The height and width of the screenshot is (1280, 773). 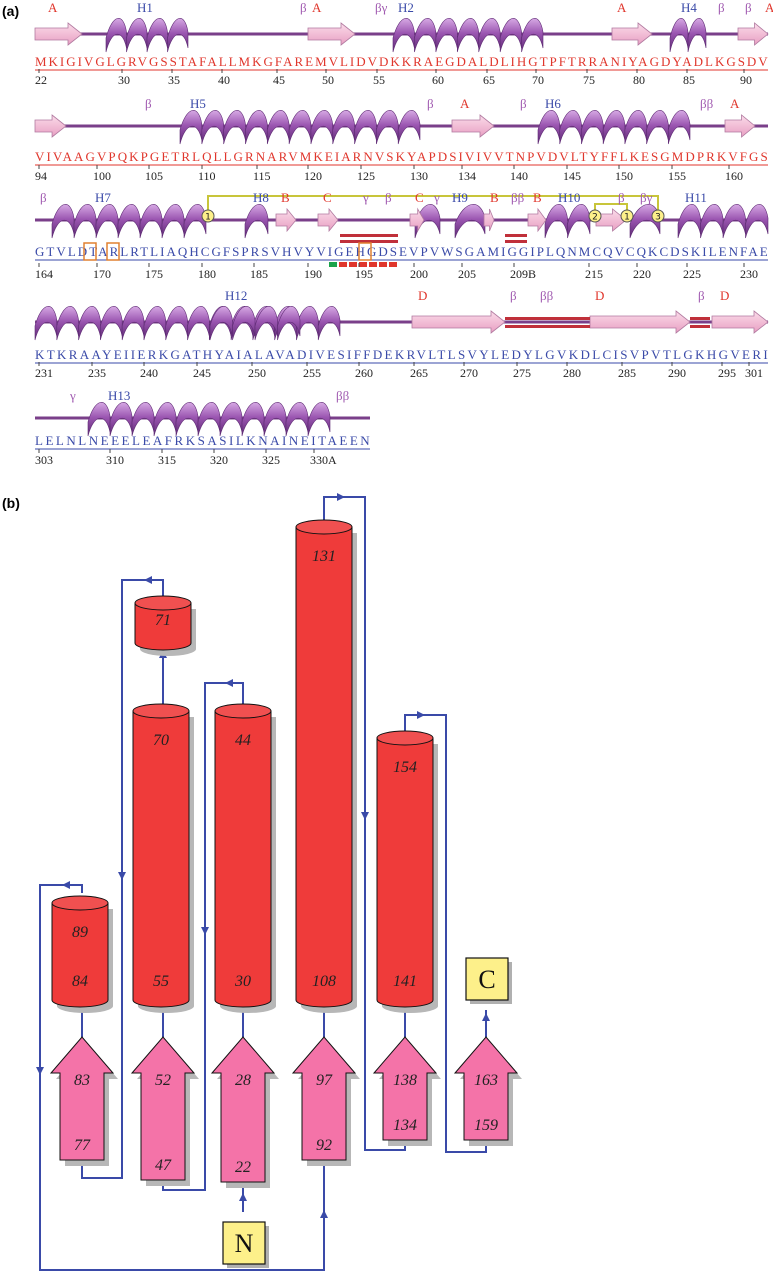 I want to click on residue-number: 60, so click(x=438, y=80).